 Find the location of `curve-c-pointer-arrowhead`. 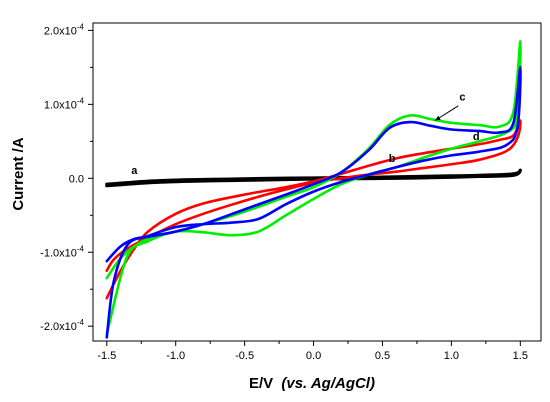

curve-c-pointer-arrowhead is located at coordinates (437, 118).